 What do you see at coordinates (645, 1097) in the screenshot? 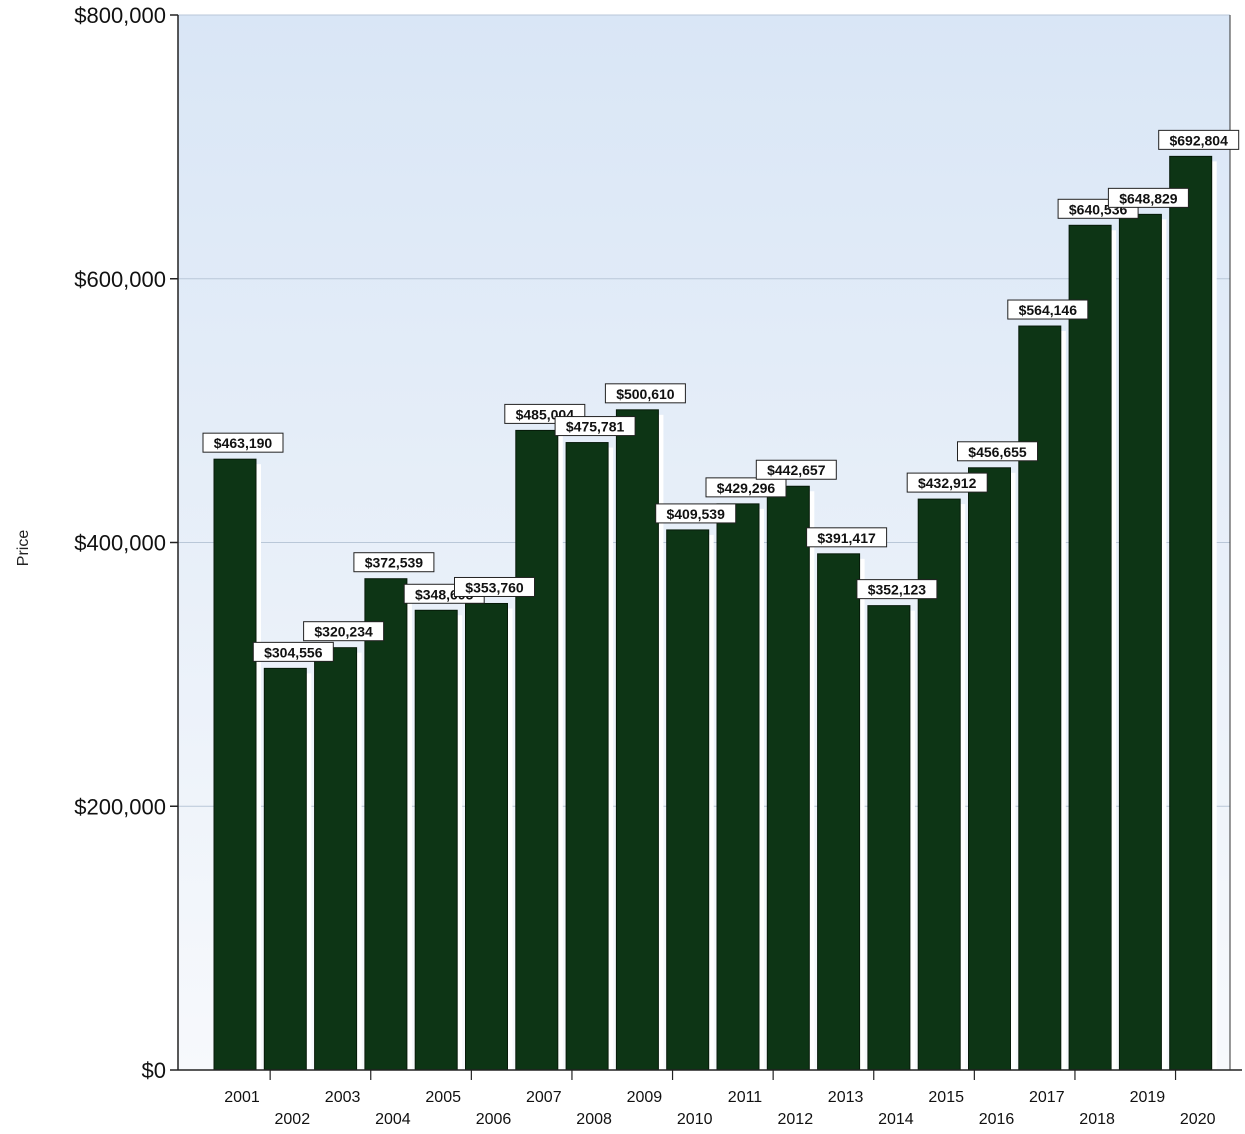
I see `x-tick-label: 2009` at bounding box center [645, 1097].